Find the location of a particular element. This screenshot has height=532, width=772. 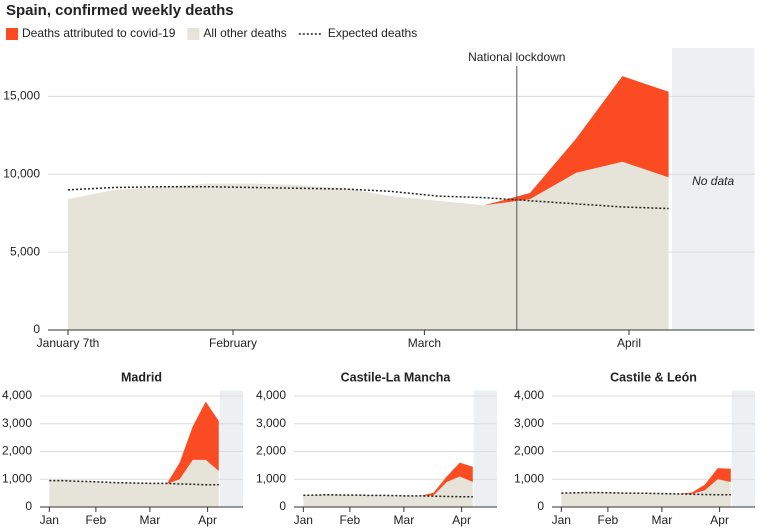

y-tick-label: 15,000 is located at coordinates (21, 96).